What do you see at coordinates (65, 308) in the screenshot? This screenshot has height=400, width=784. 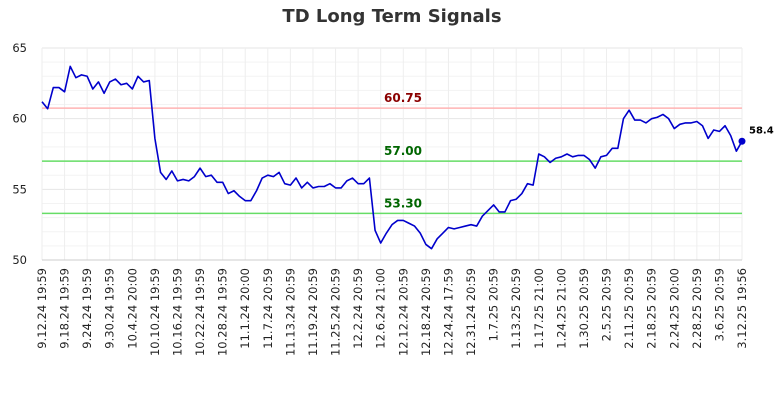 I see `x-tick-label: 9.18.24 19:59` at bounding box center [65, 308].